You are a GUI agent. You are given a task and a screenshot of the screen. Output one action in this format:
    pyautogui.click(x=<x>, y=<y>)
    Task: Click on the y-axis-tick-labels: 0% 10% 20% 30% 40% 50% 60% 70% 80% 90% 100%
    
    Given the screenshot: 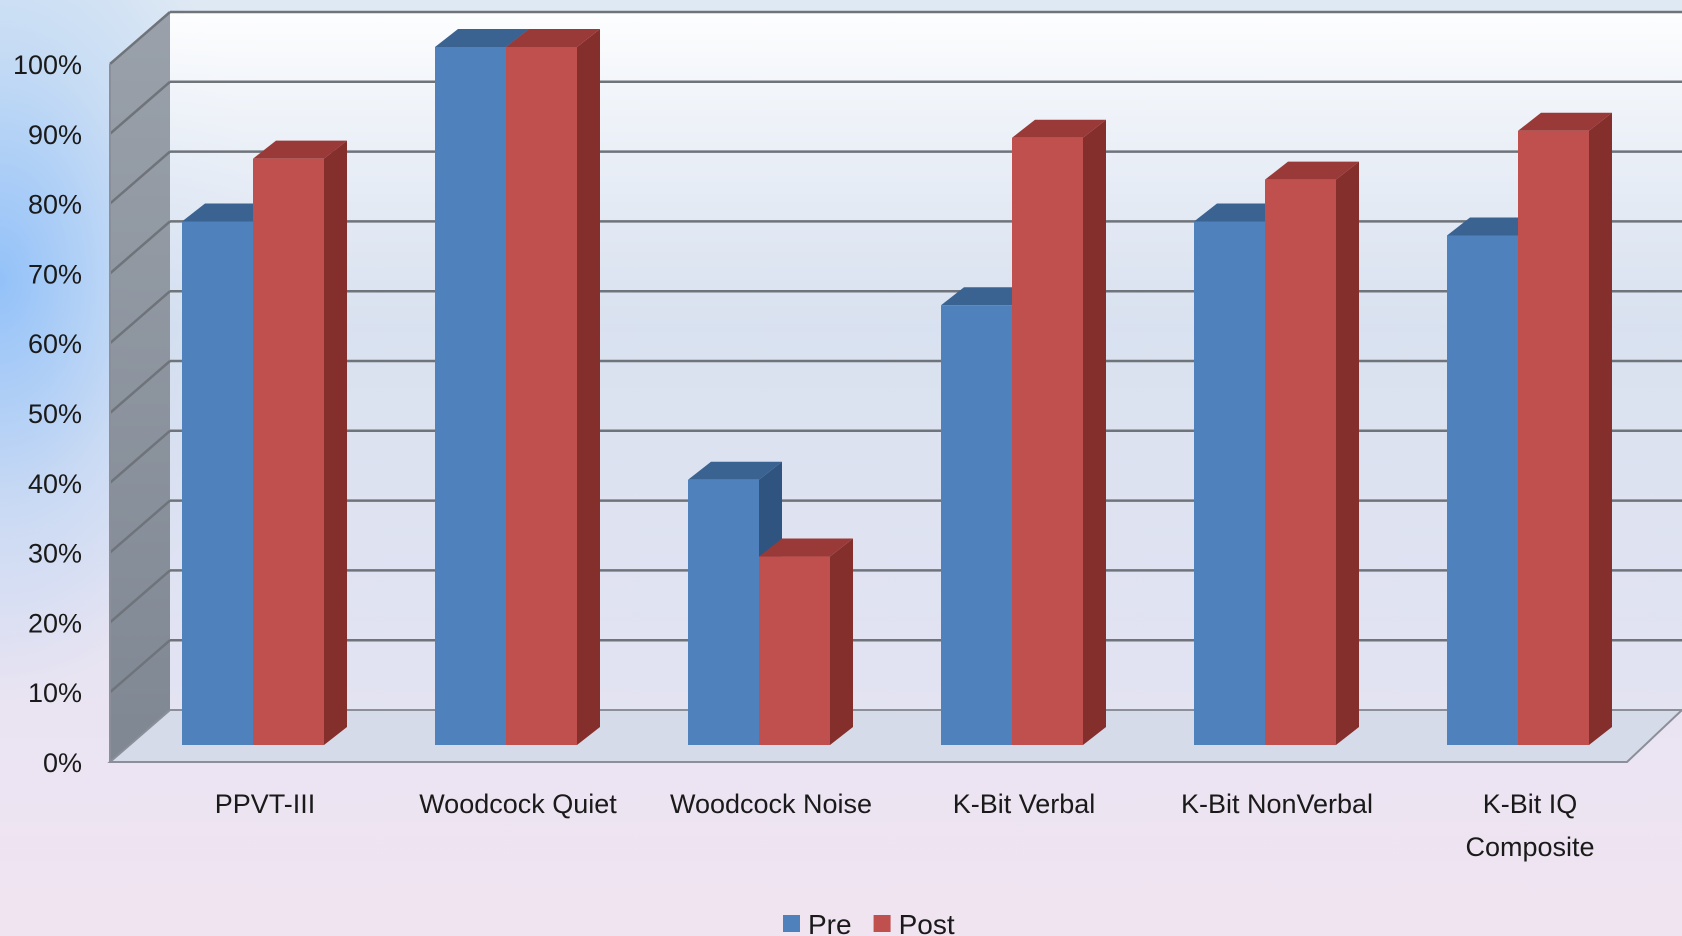 What is the action you would take?
    pyautogui.click(x=47, y=414)
    